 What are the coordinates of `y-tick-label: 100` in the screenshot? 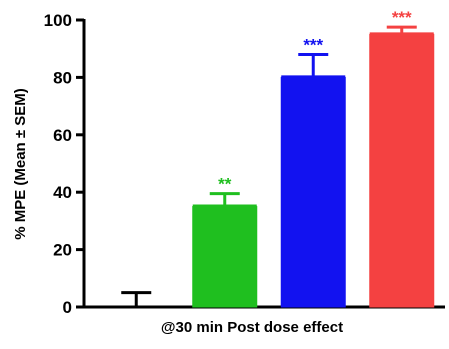 It's located at (58, 20).